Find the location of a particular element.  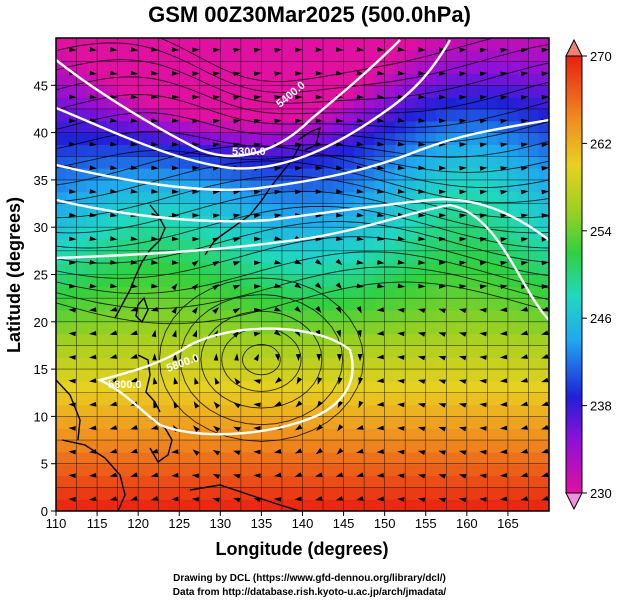

coast-taiwan is located at coordinates (142, 310).